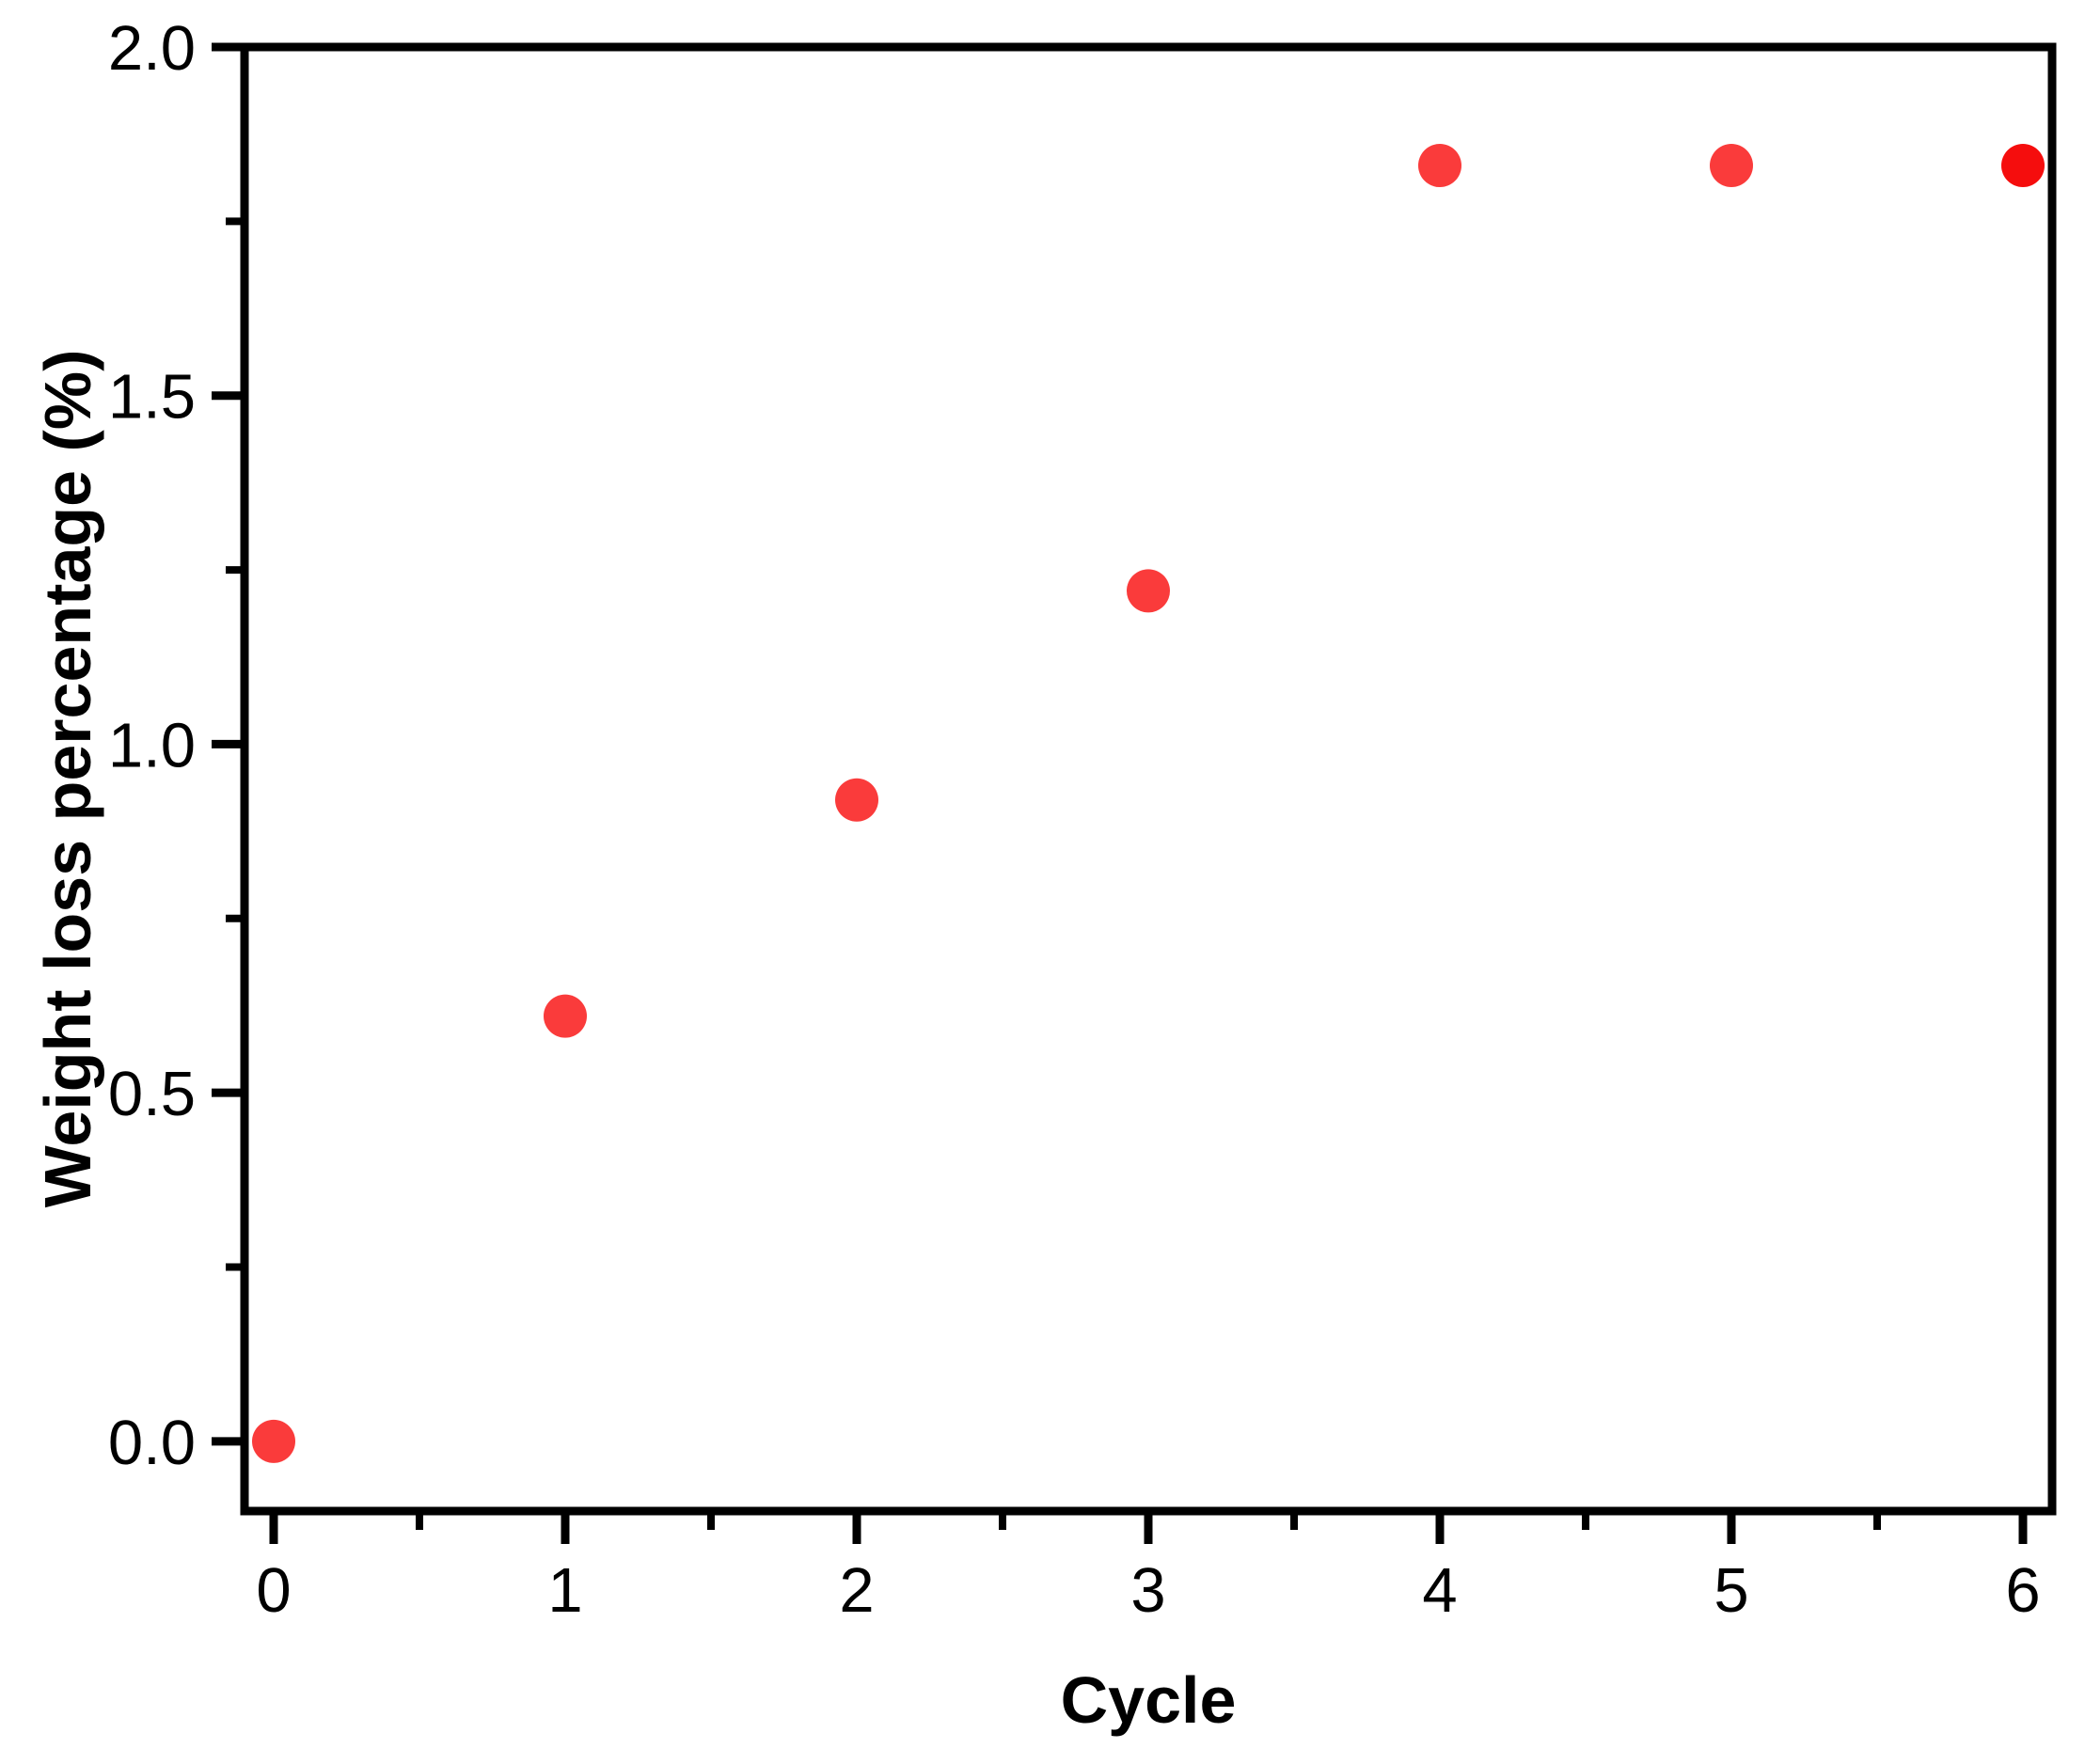  Describe the element at coordinates (152, 1443) in the screenshot. I see `y-tick-label: 0.0` at that location.